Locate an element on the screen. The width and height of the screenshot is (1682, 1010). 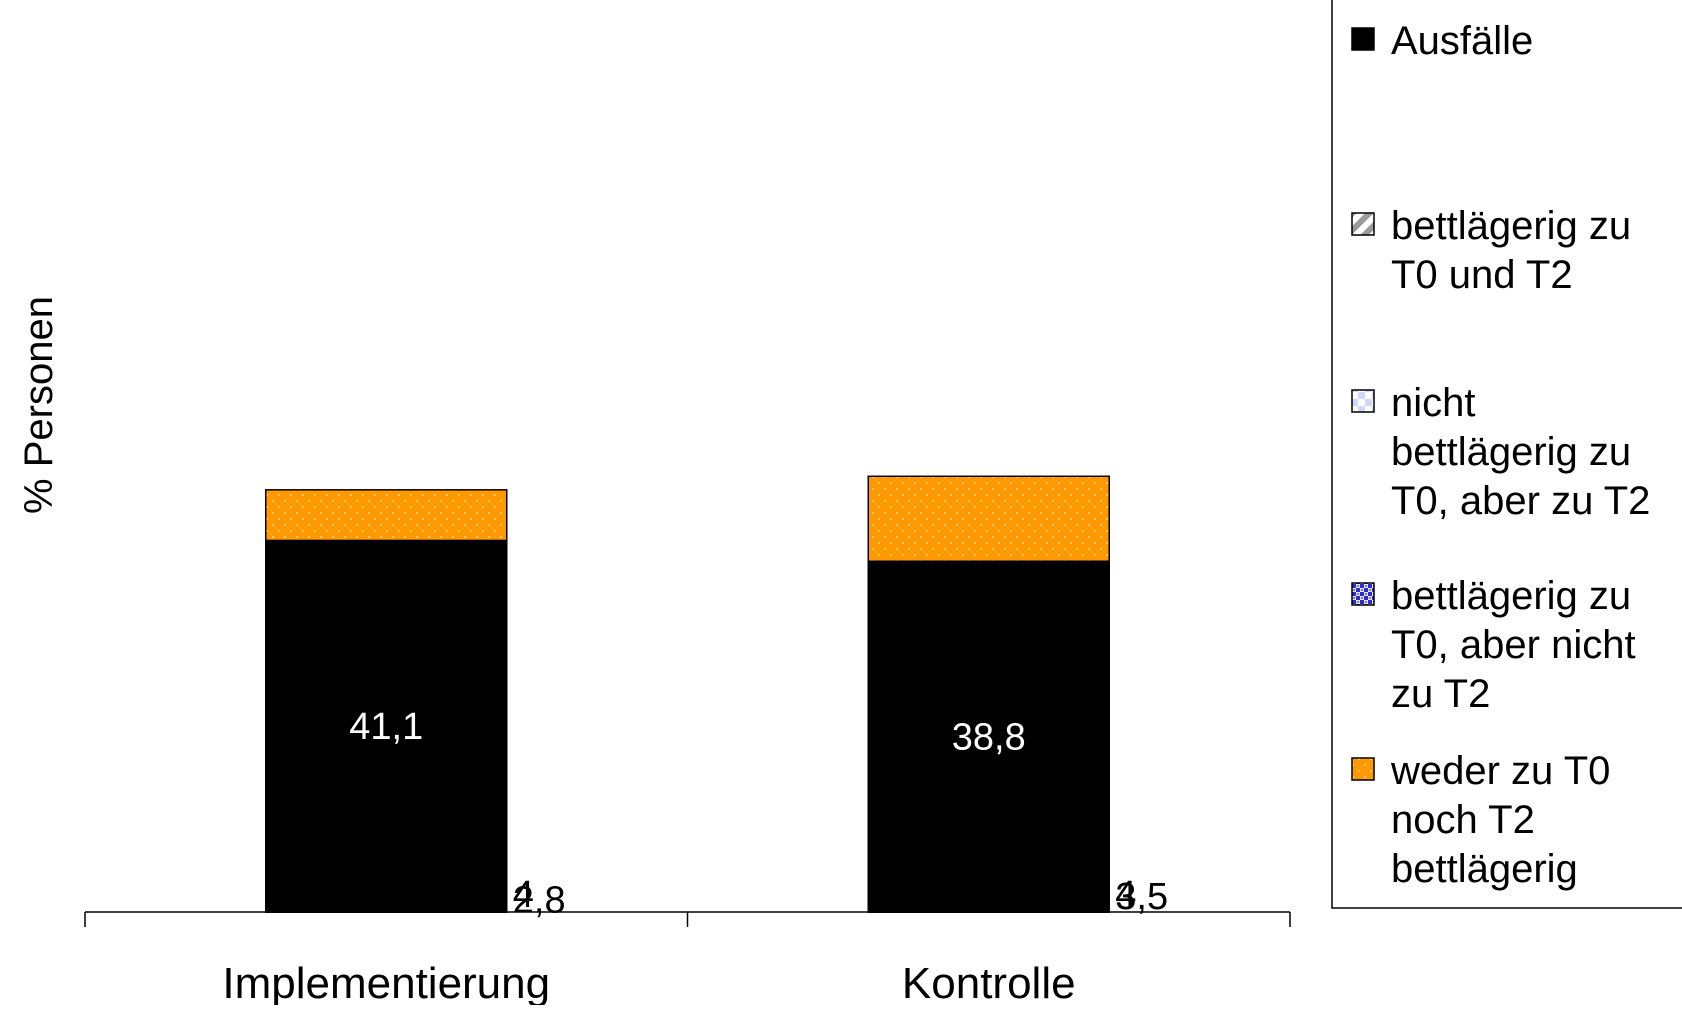
x-tick-label-implementierung: Implementierung is located at coordinates (386, 982).